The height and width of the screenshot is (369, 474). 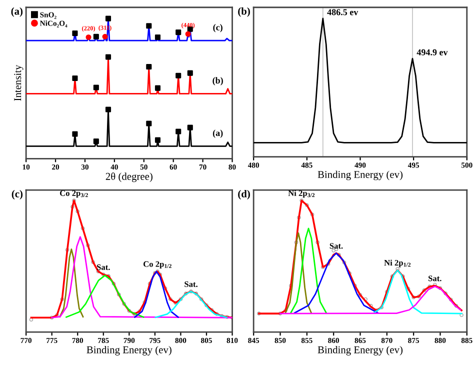 I want to click on ref-line-label: 486.5 ev, so click(x=342, y=12).